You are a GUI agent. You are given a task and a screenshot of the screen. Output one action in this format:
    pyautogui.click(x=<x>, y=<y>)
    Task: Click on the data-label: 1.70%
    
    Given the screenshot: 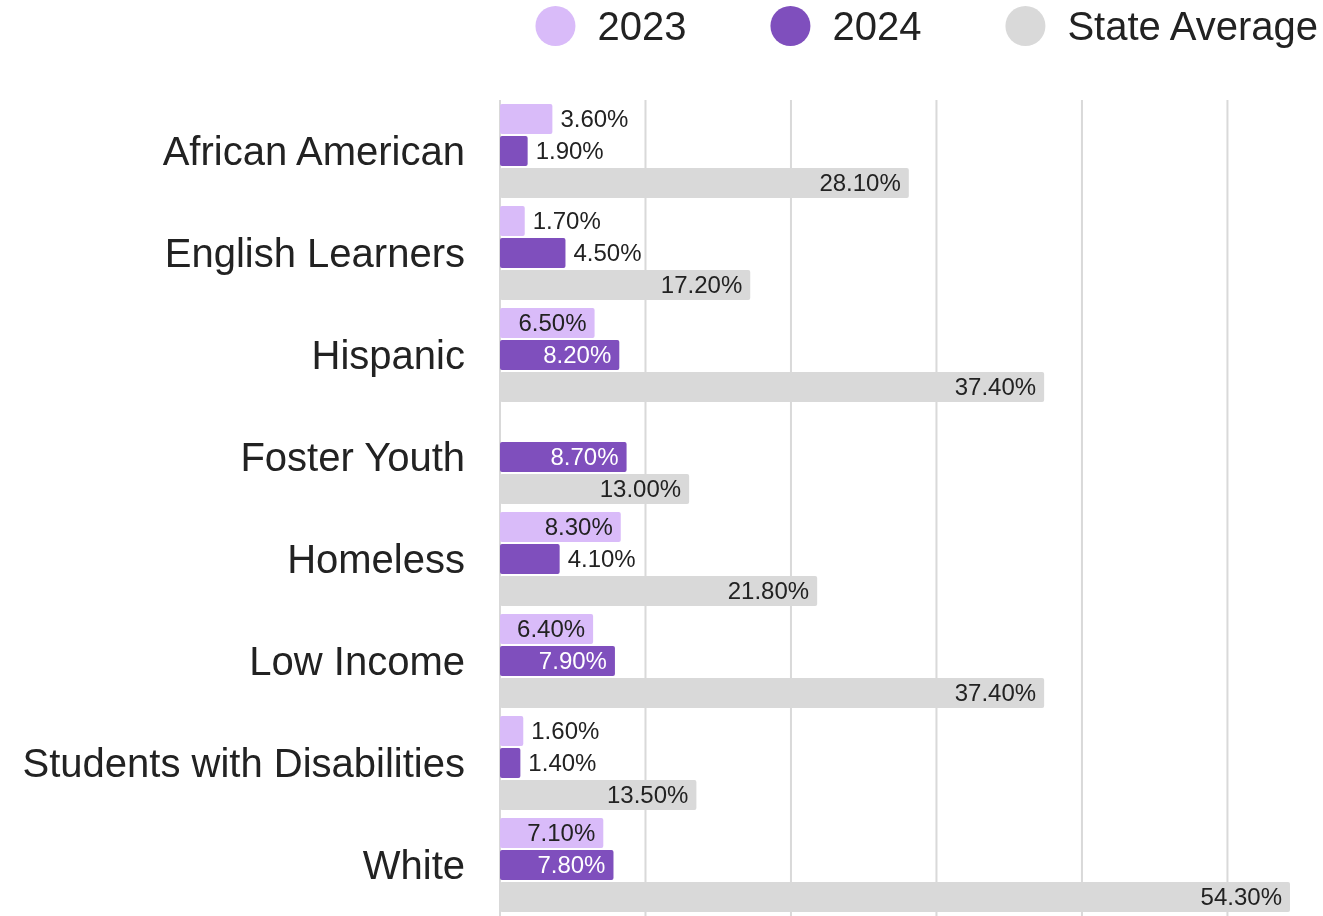 What is the action you would take?
    pyautogui.click(x=566, y=221)
    